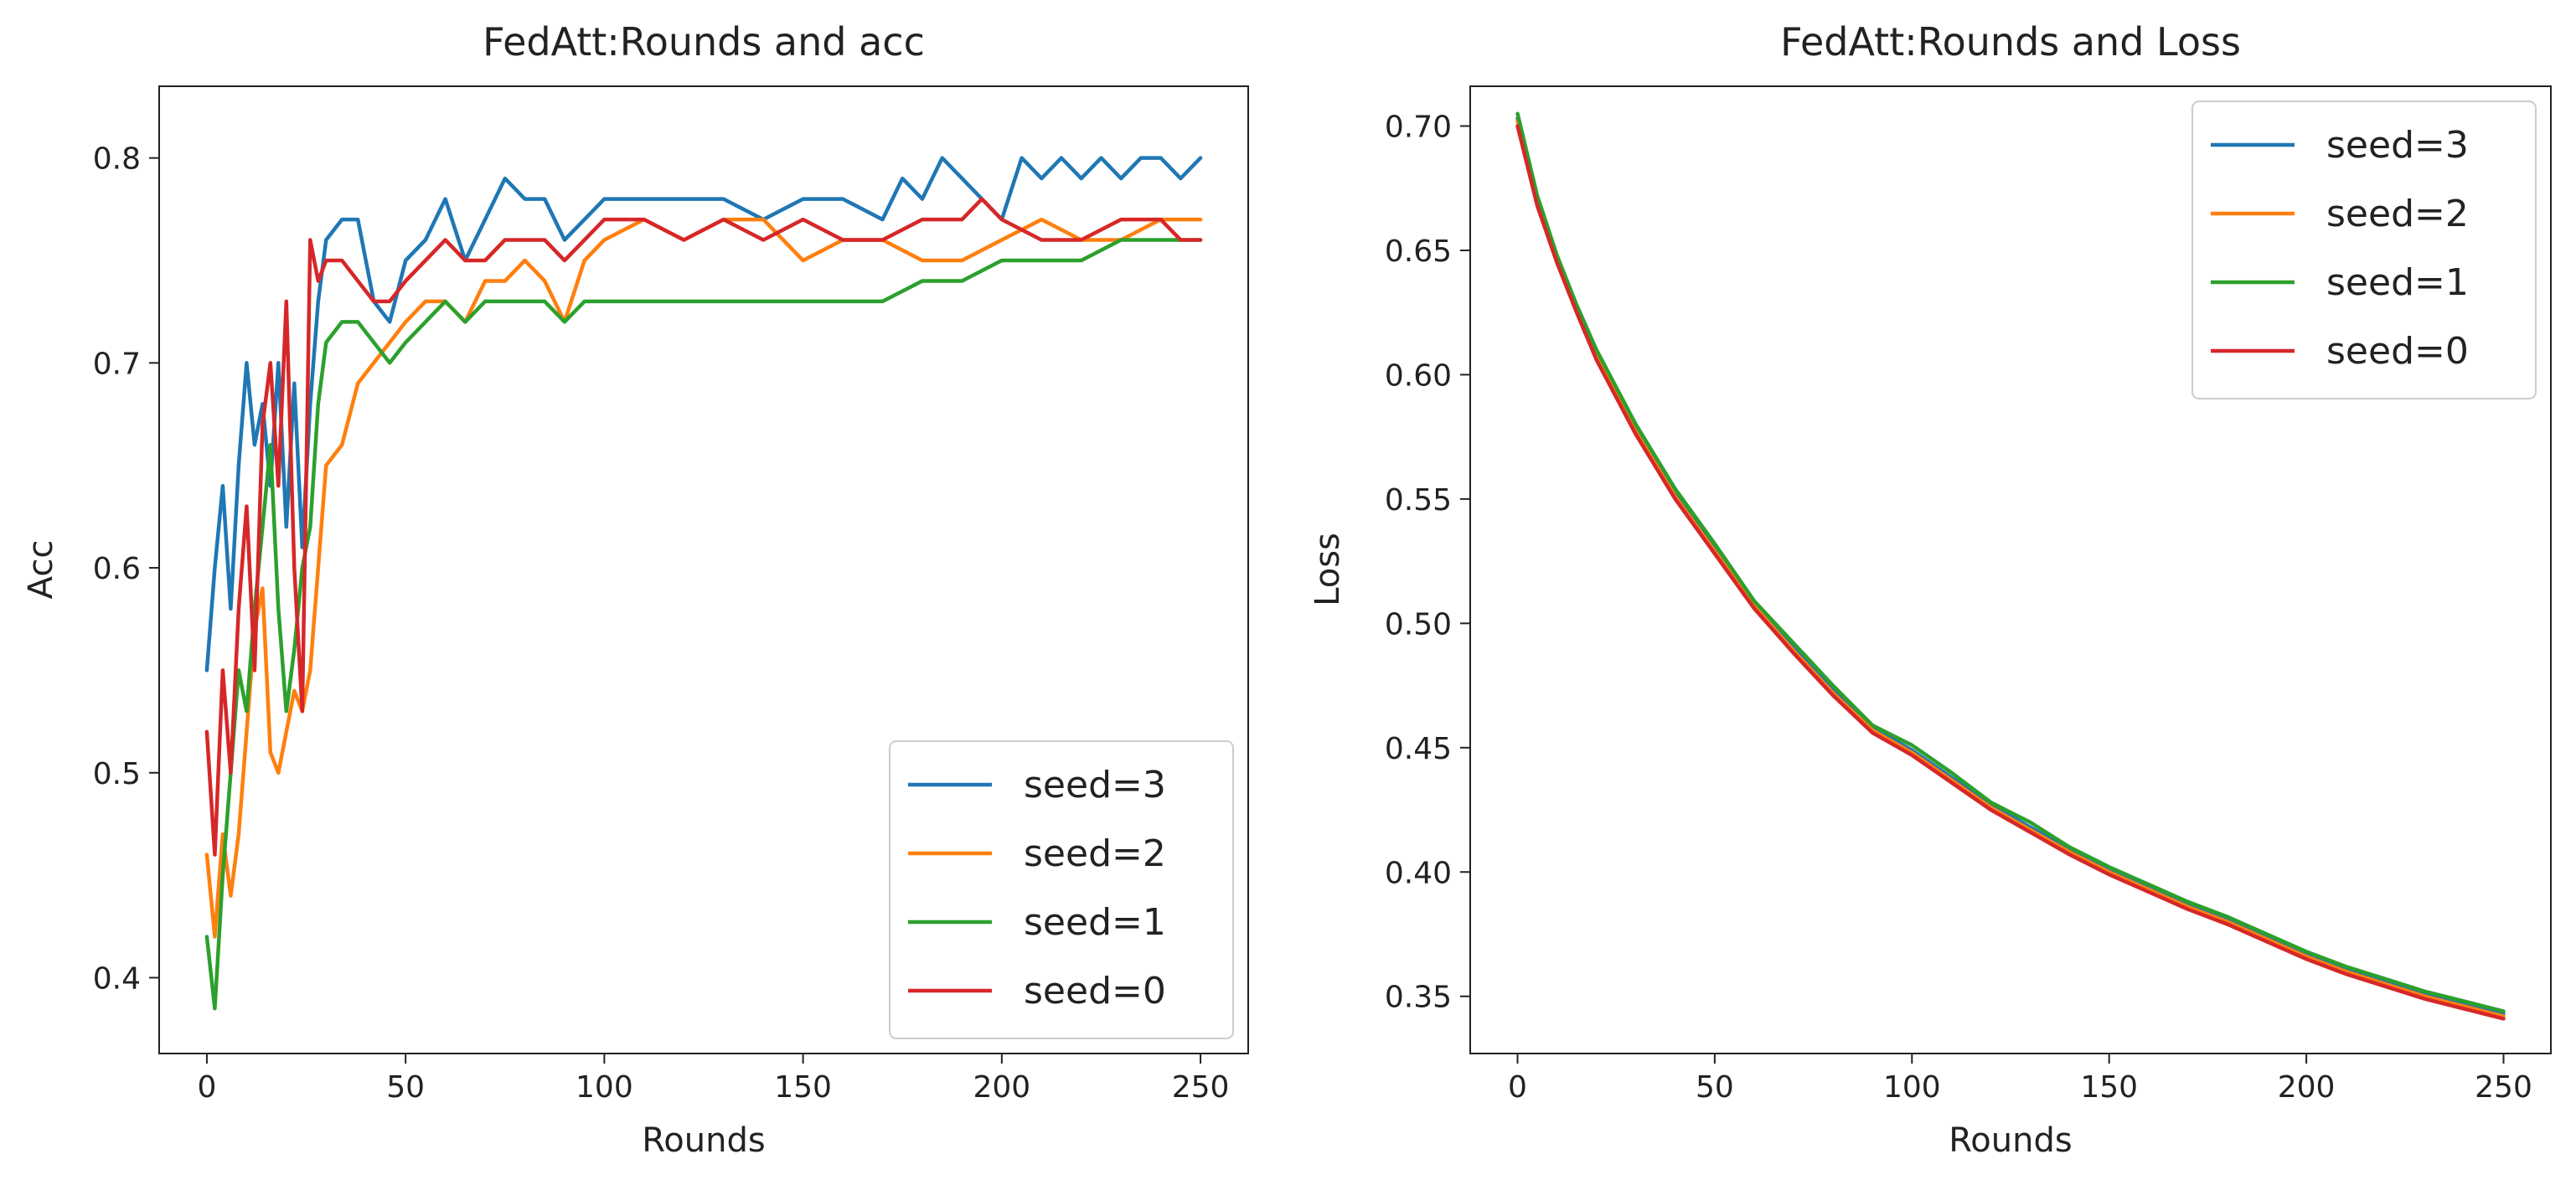 The width and height of the screenshot is (2576, 1185). Describe the element at coordinates (117, 364) in the screenshot. I see `acc-y-tick-label: 0.7` at that location.